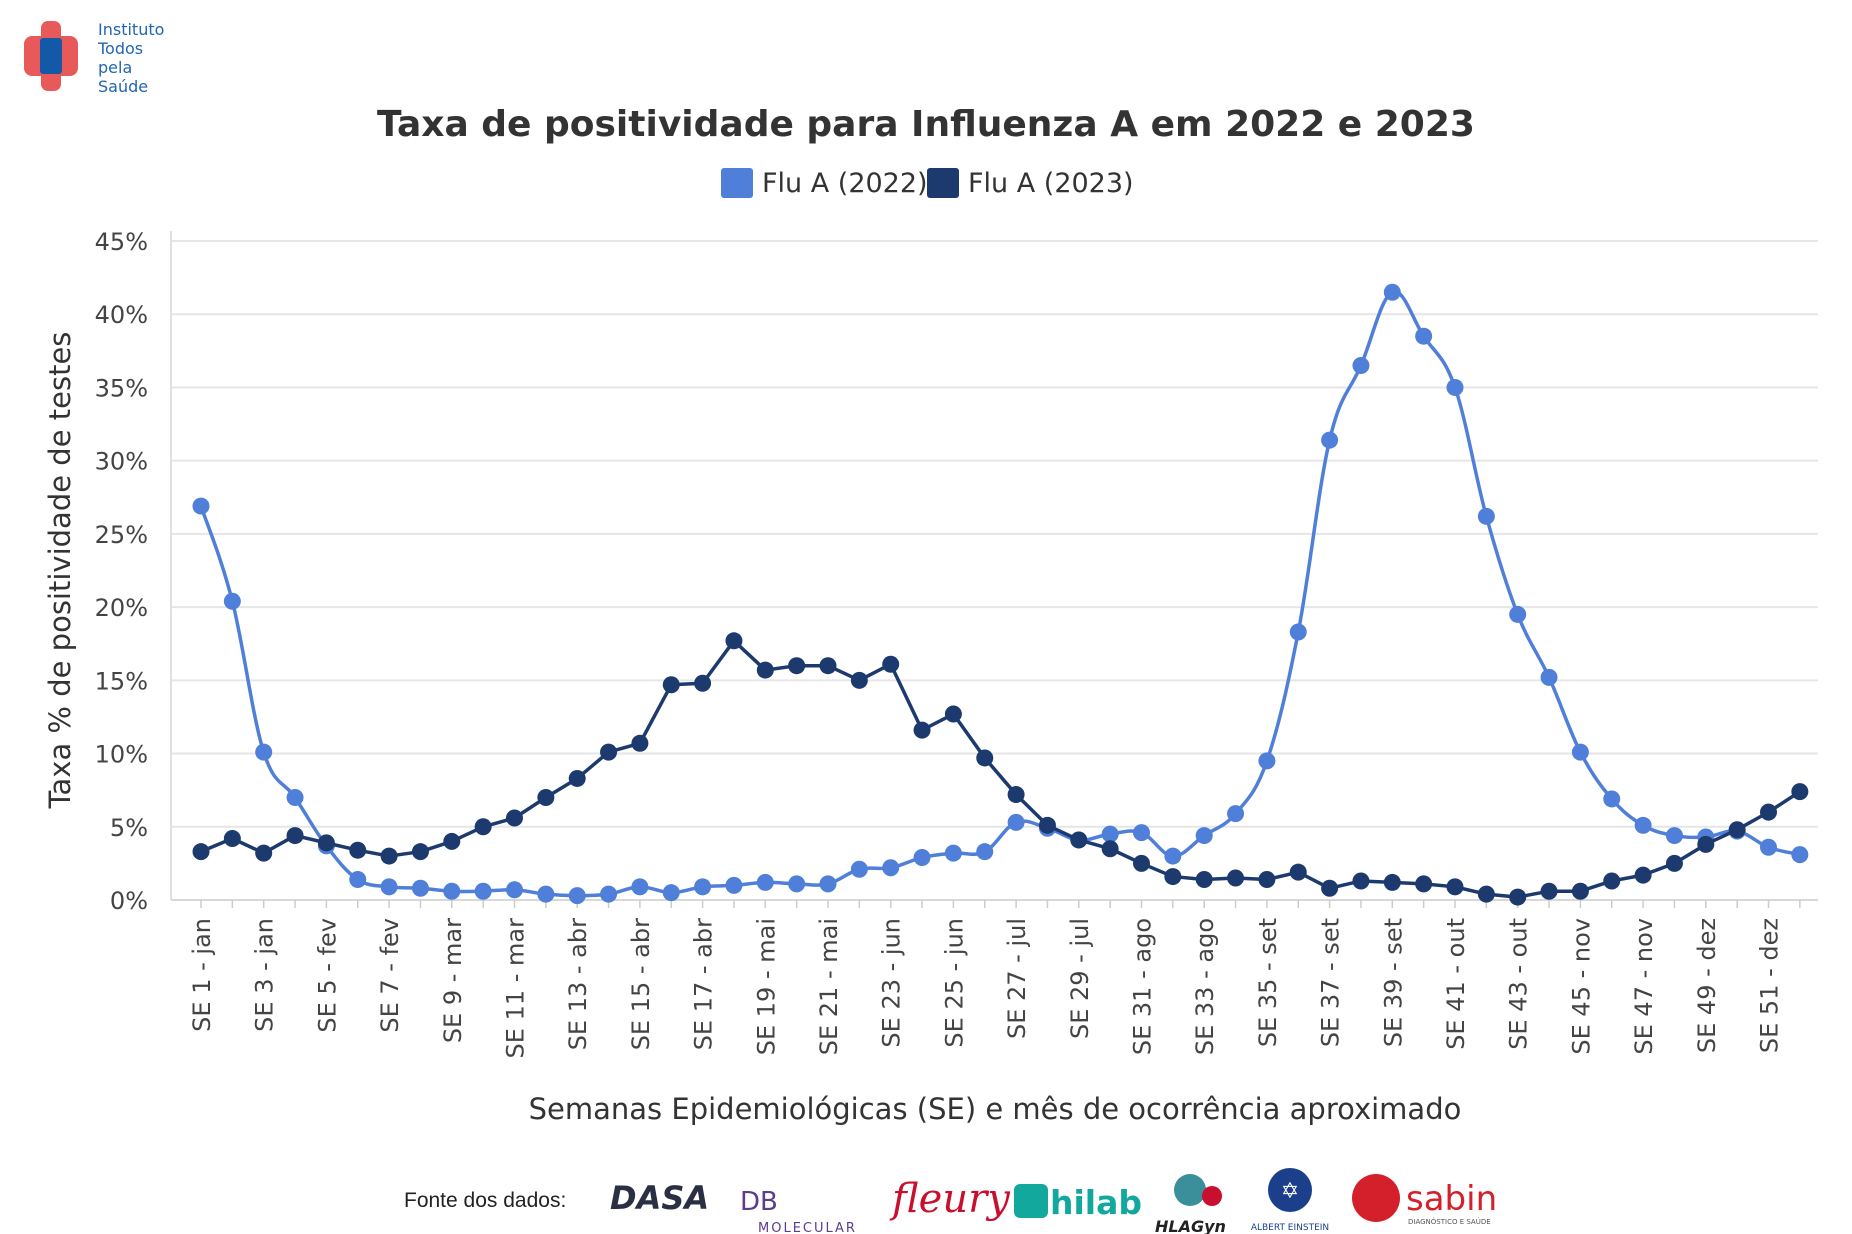 The image size is (1852, 1234). Describe the element at coordinates (1030, 183) in the screenshot. I see `legend-item-2023: Flu A (2023)` at that location.